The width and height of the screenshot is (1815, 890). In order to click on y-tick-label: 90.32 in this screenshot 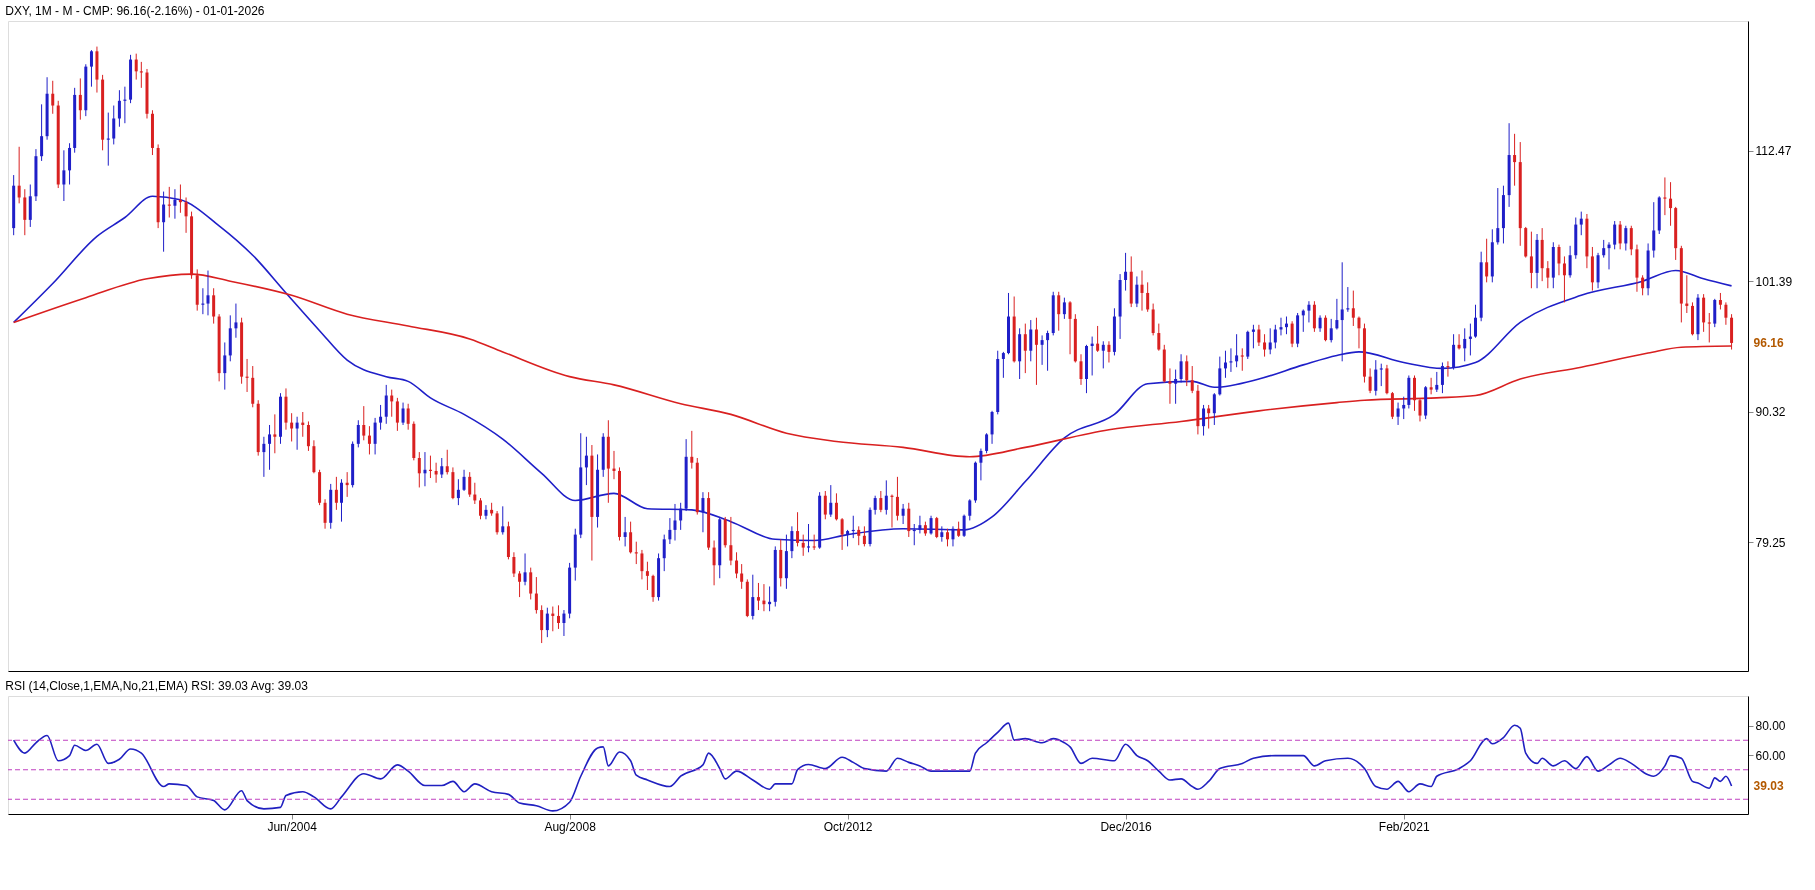, I will do `click(1770, 412)`.